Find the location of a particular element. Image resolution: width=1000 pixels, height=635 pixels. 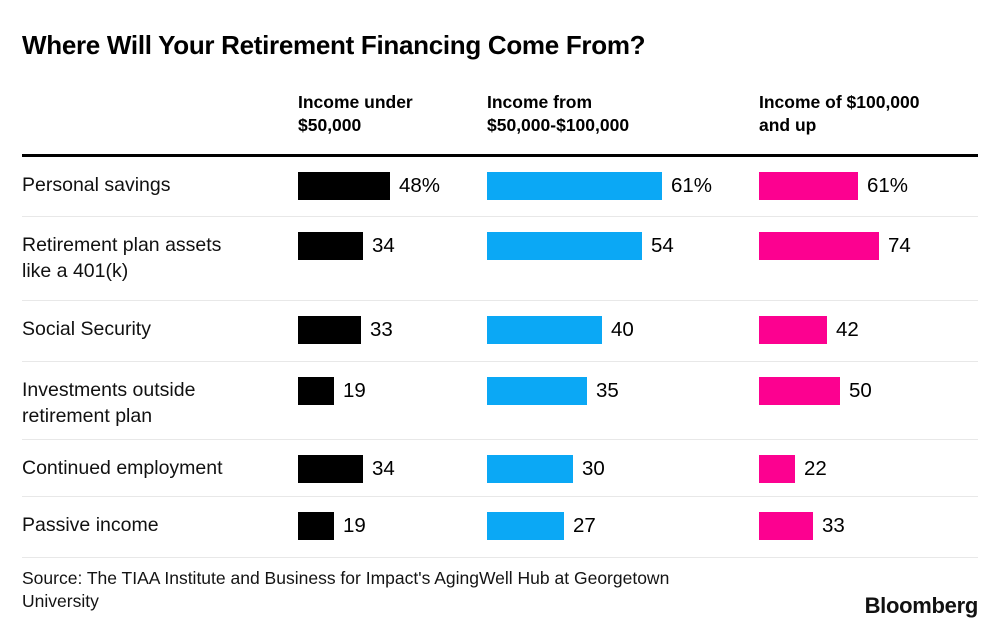

bar-group: 22 is located at coordinates (793, 469).